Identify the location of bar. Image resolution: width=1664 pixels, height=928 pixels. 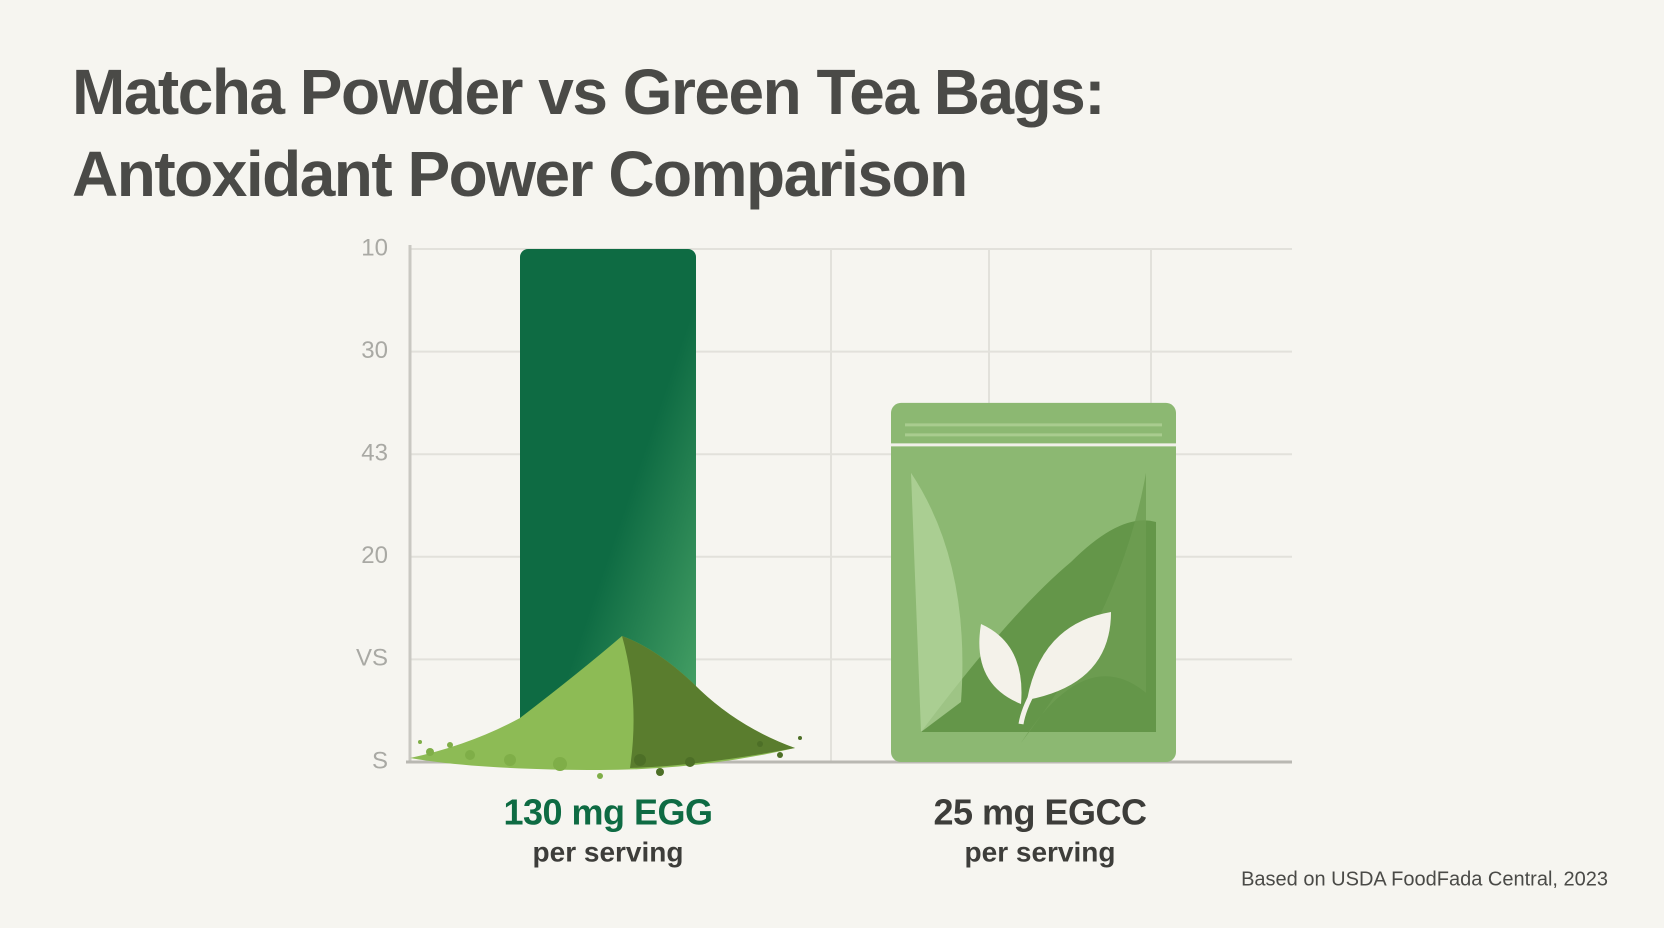
(608, 505).